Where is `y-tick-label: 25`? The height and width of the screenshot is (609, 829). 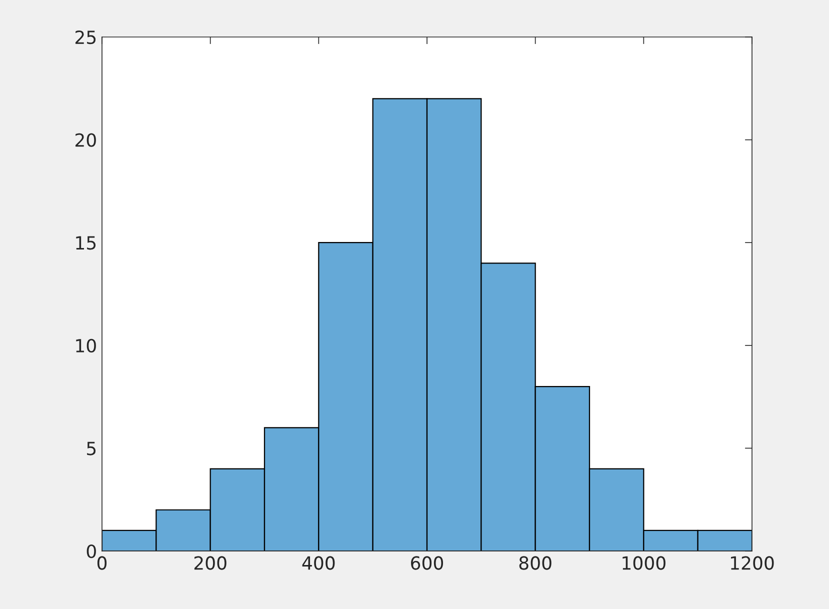 y-tick-label: 25 is located at coordinates (85, 37).